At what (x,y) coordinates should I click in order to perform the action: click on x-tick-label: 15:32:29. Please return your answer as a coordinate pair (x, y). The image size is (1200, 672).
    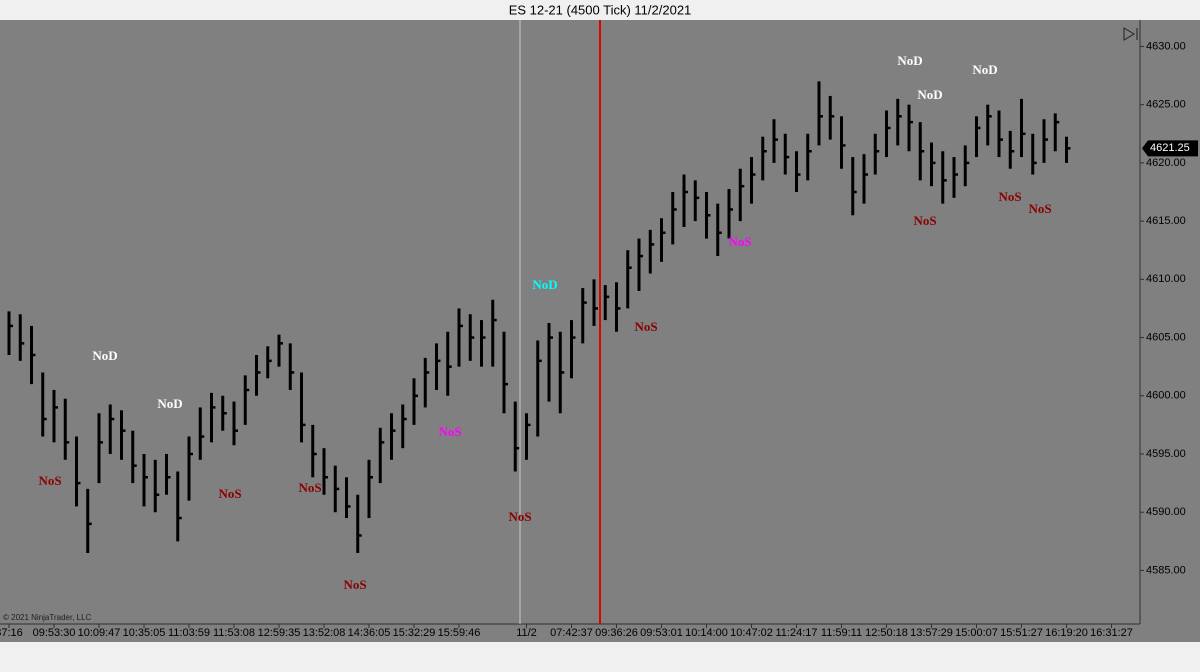
    Looking at the image, I should click on (414, 633).